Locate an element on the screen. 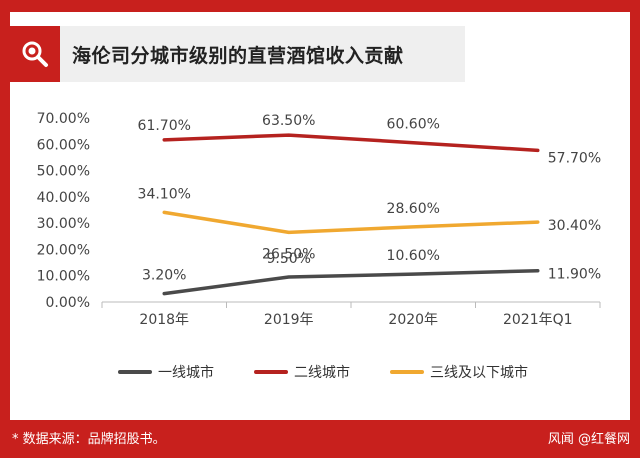  data-label: 30.40% is located at coordinates (574, 226).